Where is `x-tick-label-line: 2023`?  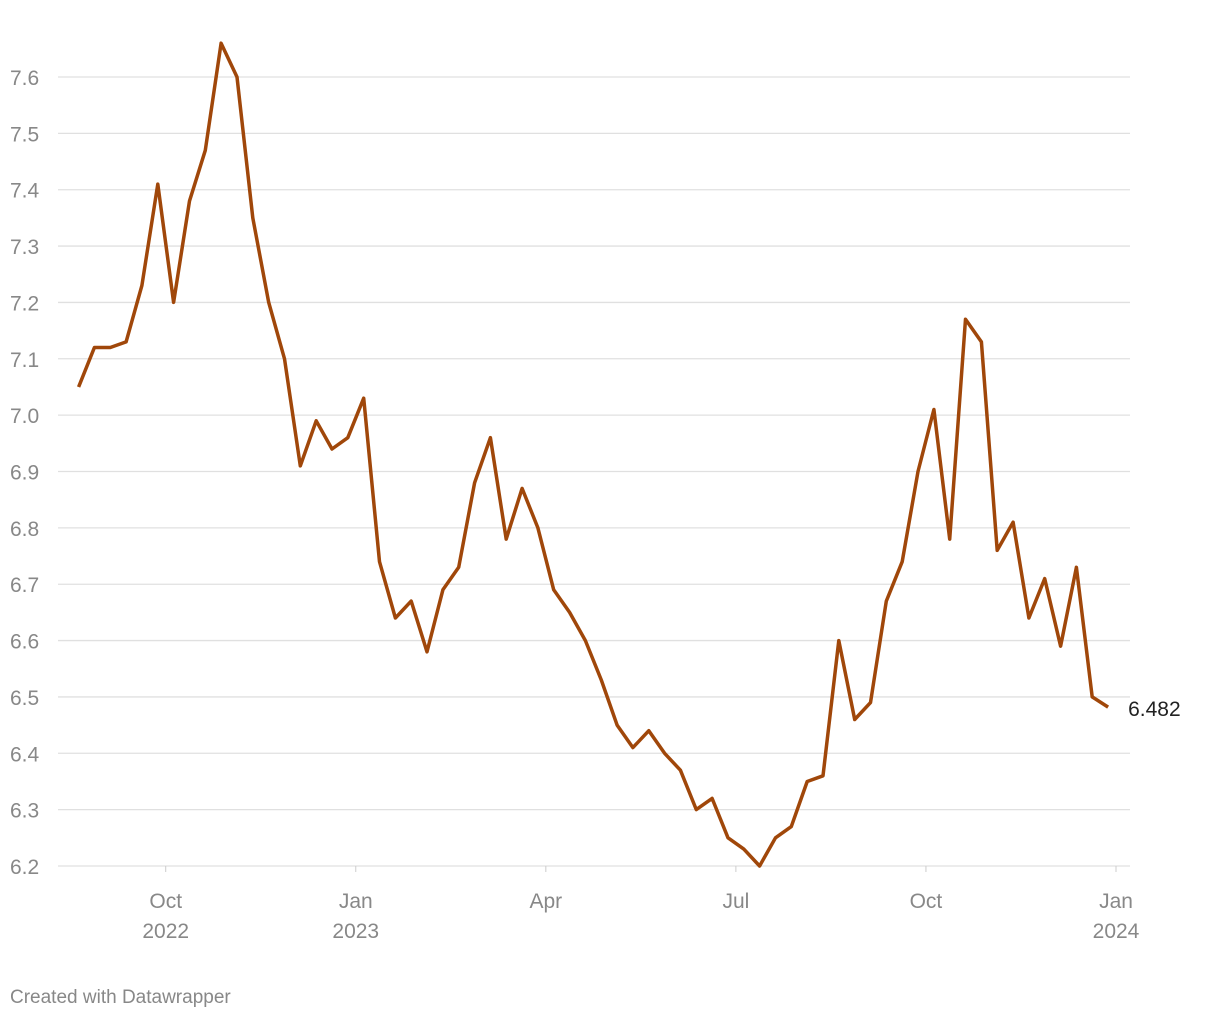 x-tick-label-line: 2023 is located at coordinates (355, 931).